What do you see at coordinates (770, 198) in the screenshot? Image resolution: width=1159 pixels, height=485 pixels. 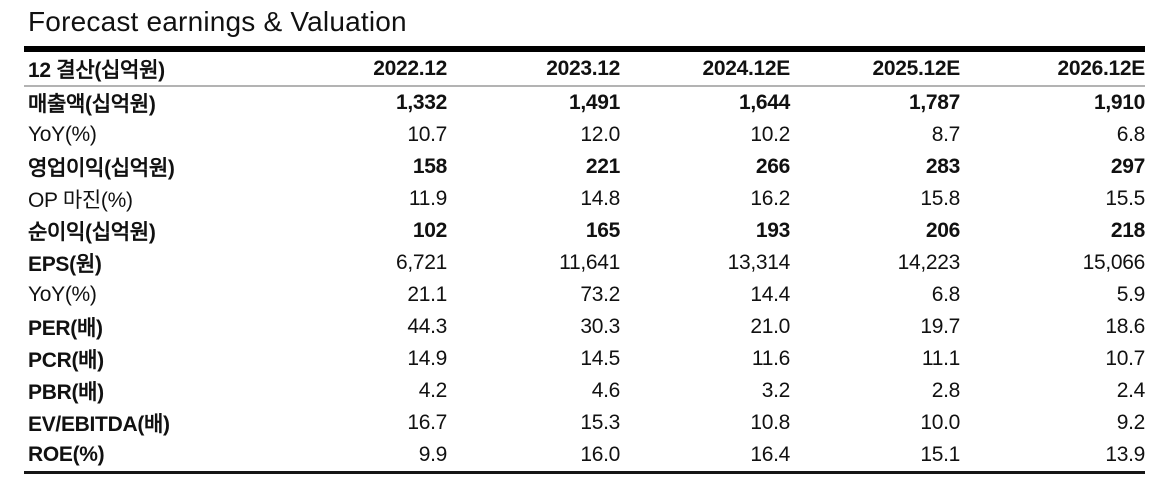 I see `value-cell: 16.2` at bounding box center [770, 198].